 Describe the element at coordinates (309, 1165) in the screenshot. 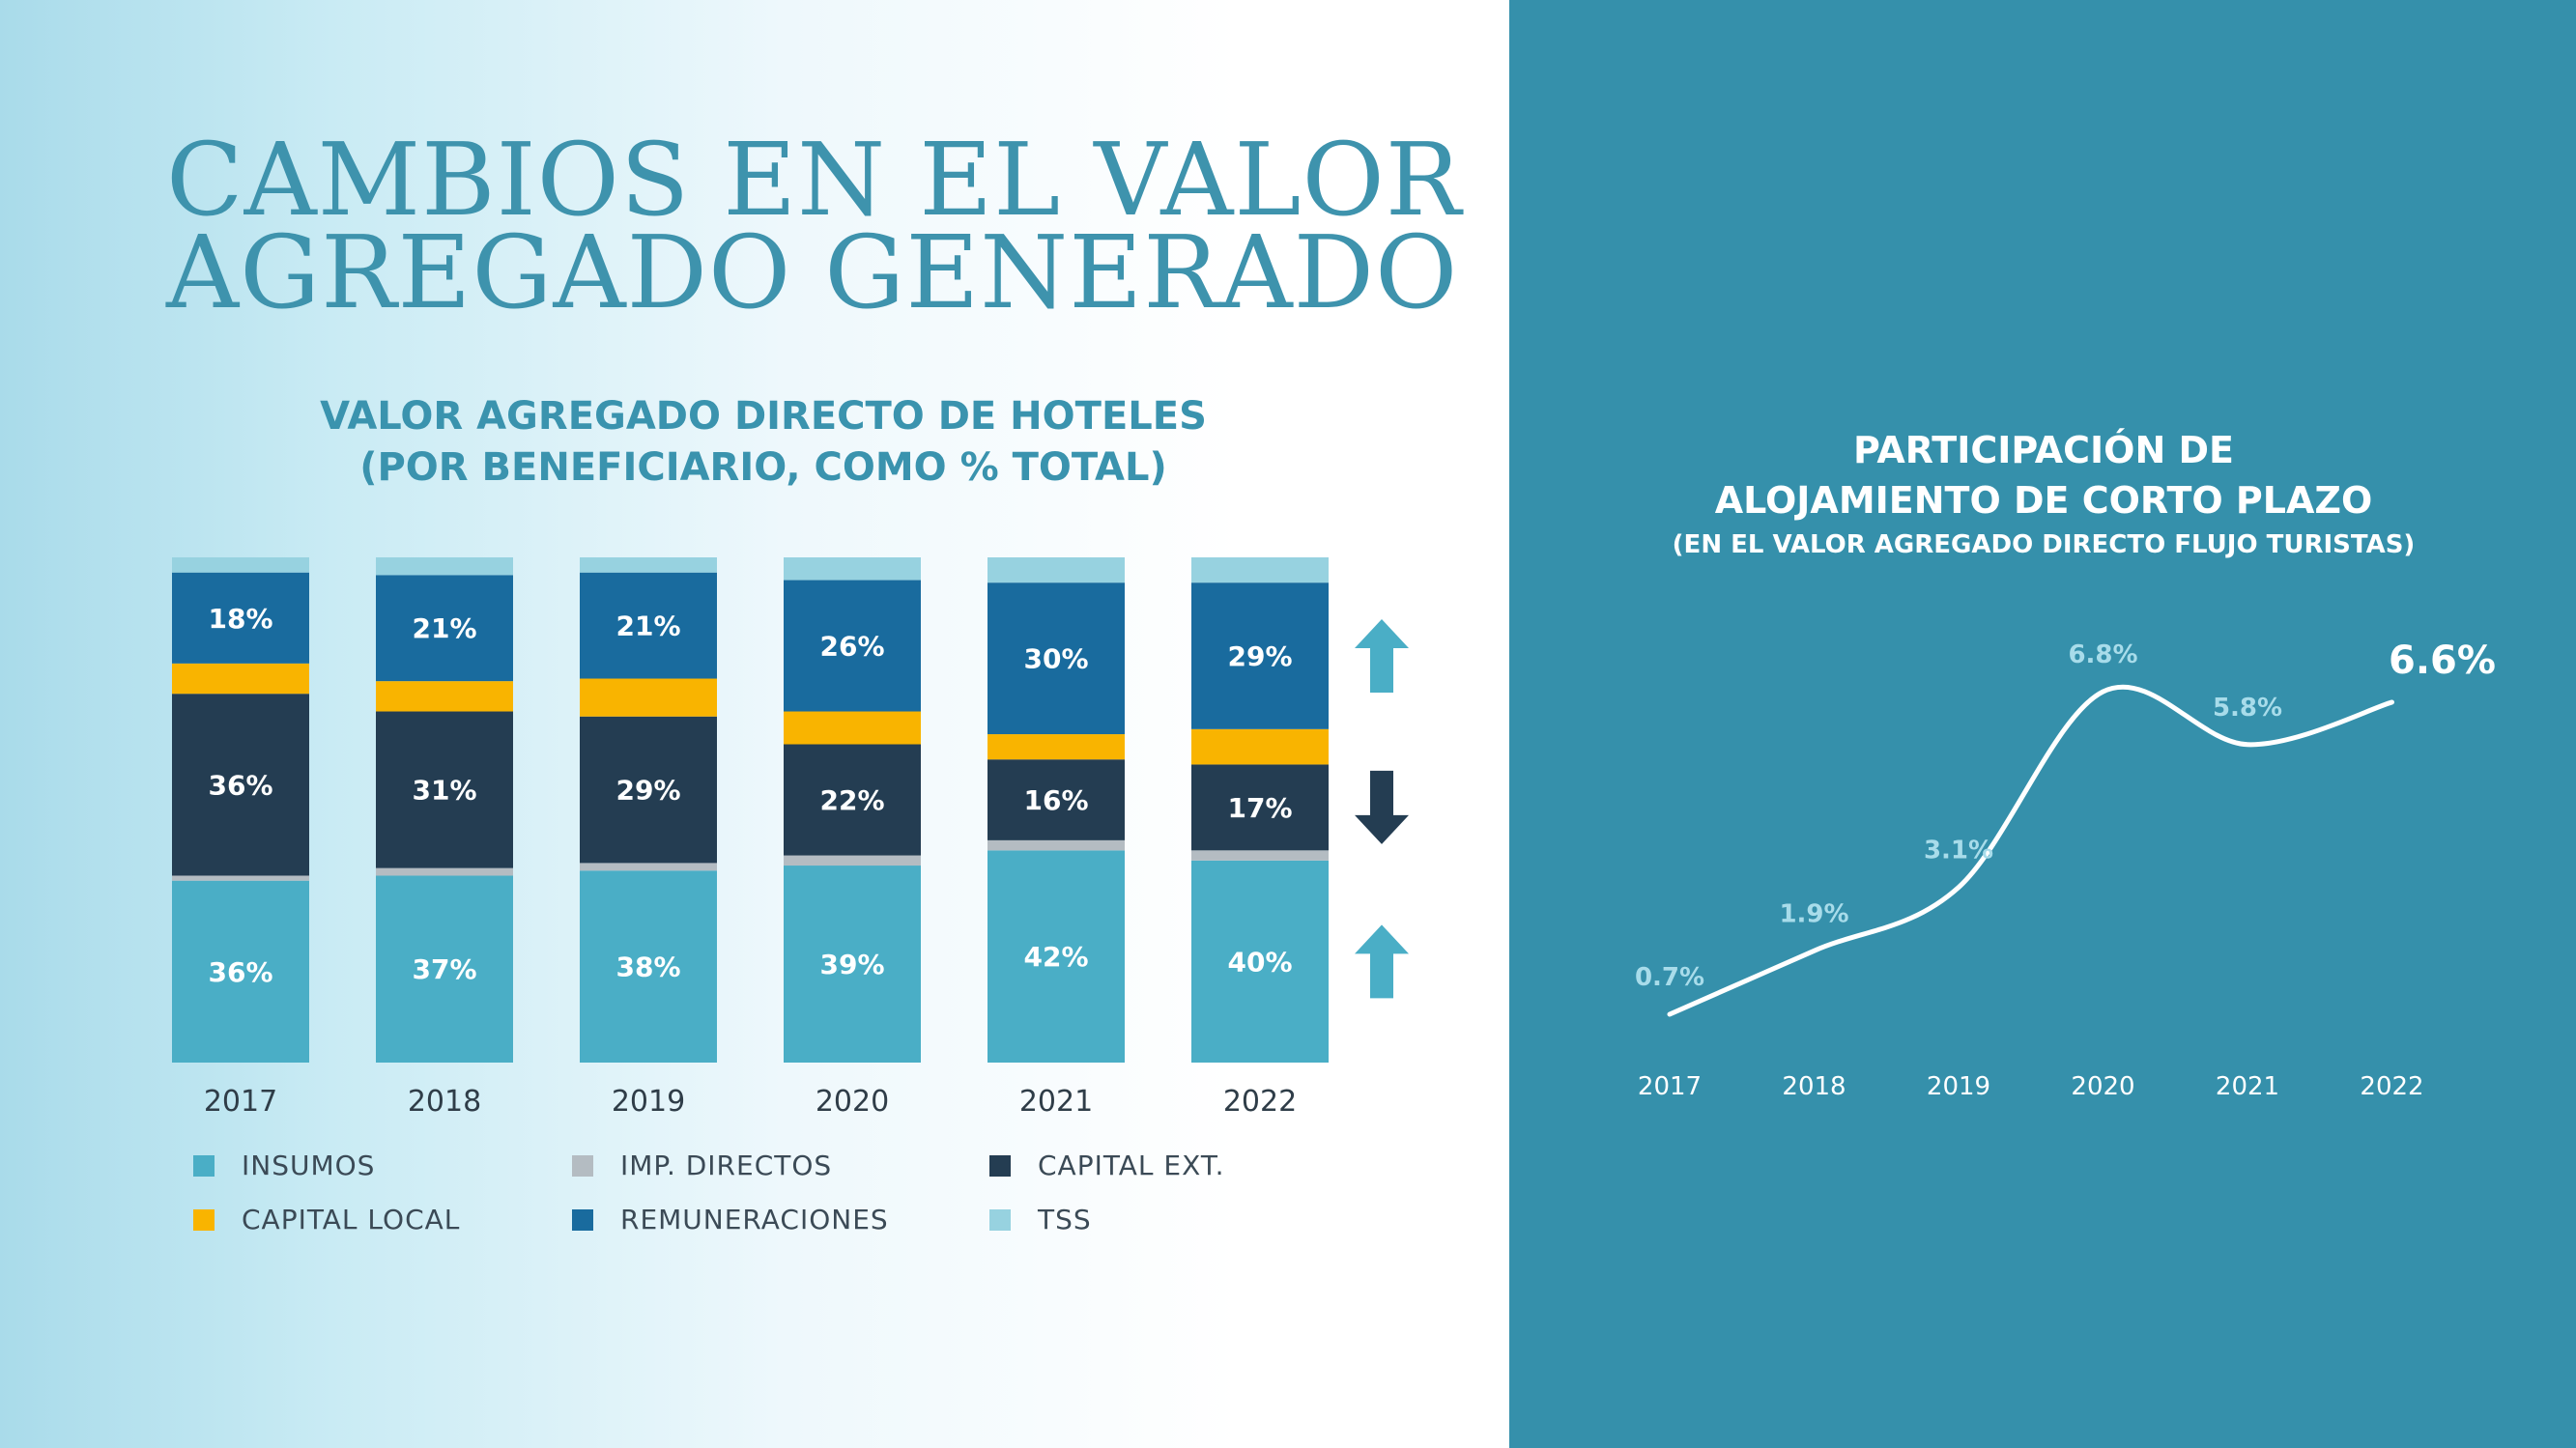

I see `legend-label-insumos: INSUMOS` at that location.